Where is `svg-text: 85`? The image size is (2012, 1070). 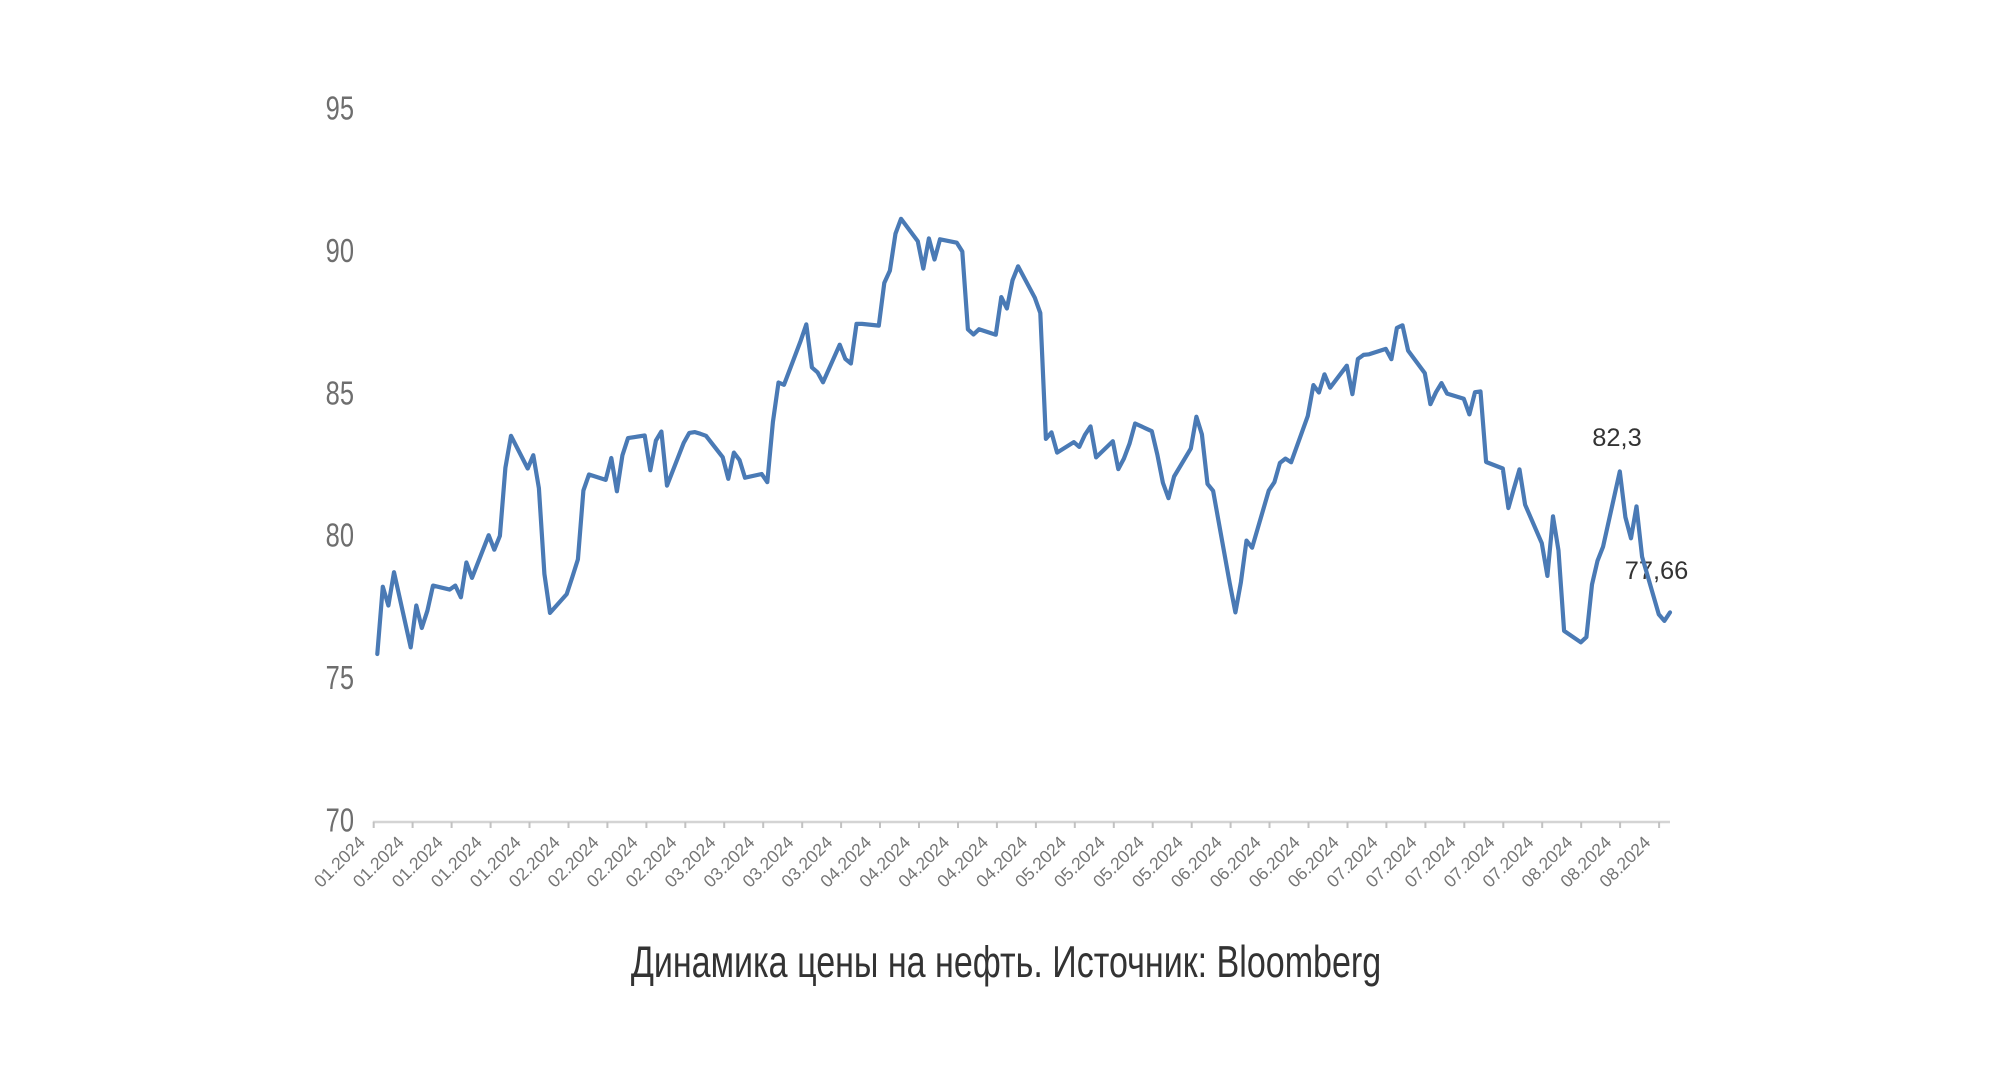
svg-text: 85 is located at coordinates (340, 393).